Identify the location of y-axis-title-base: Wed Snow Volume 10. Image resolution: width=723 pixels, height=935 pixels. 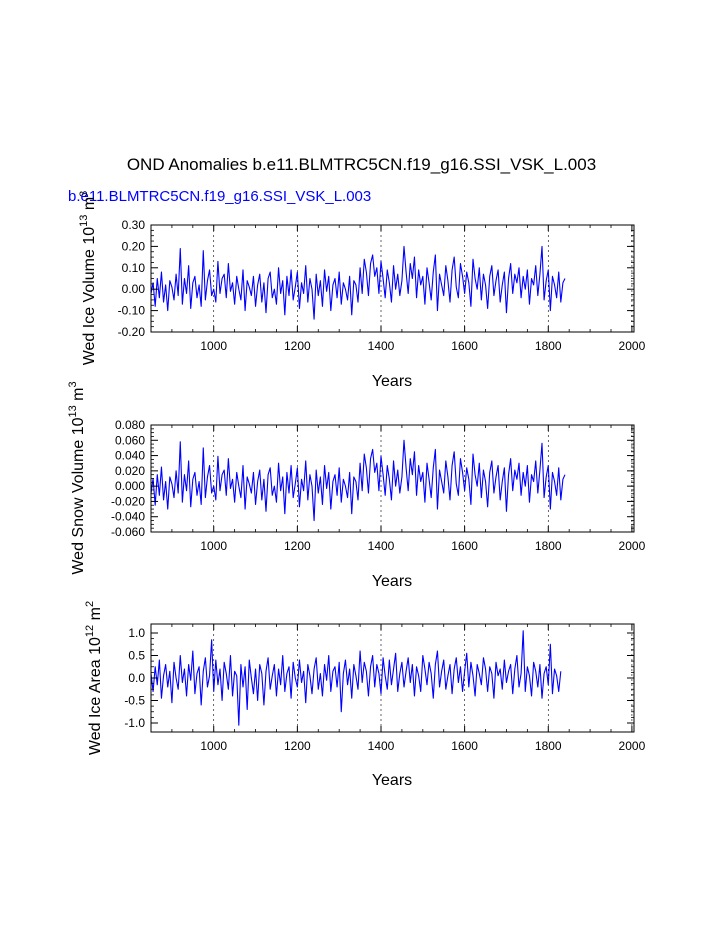
(78, 495).